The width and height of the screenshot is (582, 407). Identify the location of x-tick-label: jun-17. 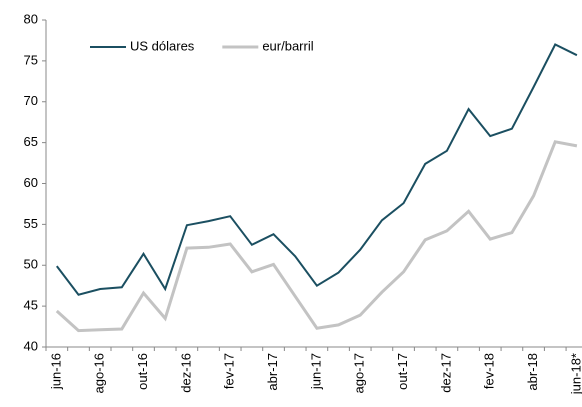
(315, 371).